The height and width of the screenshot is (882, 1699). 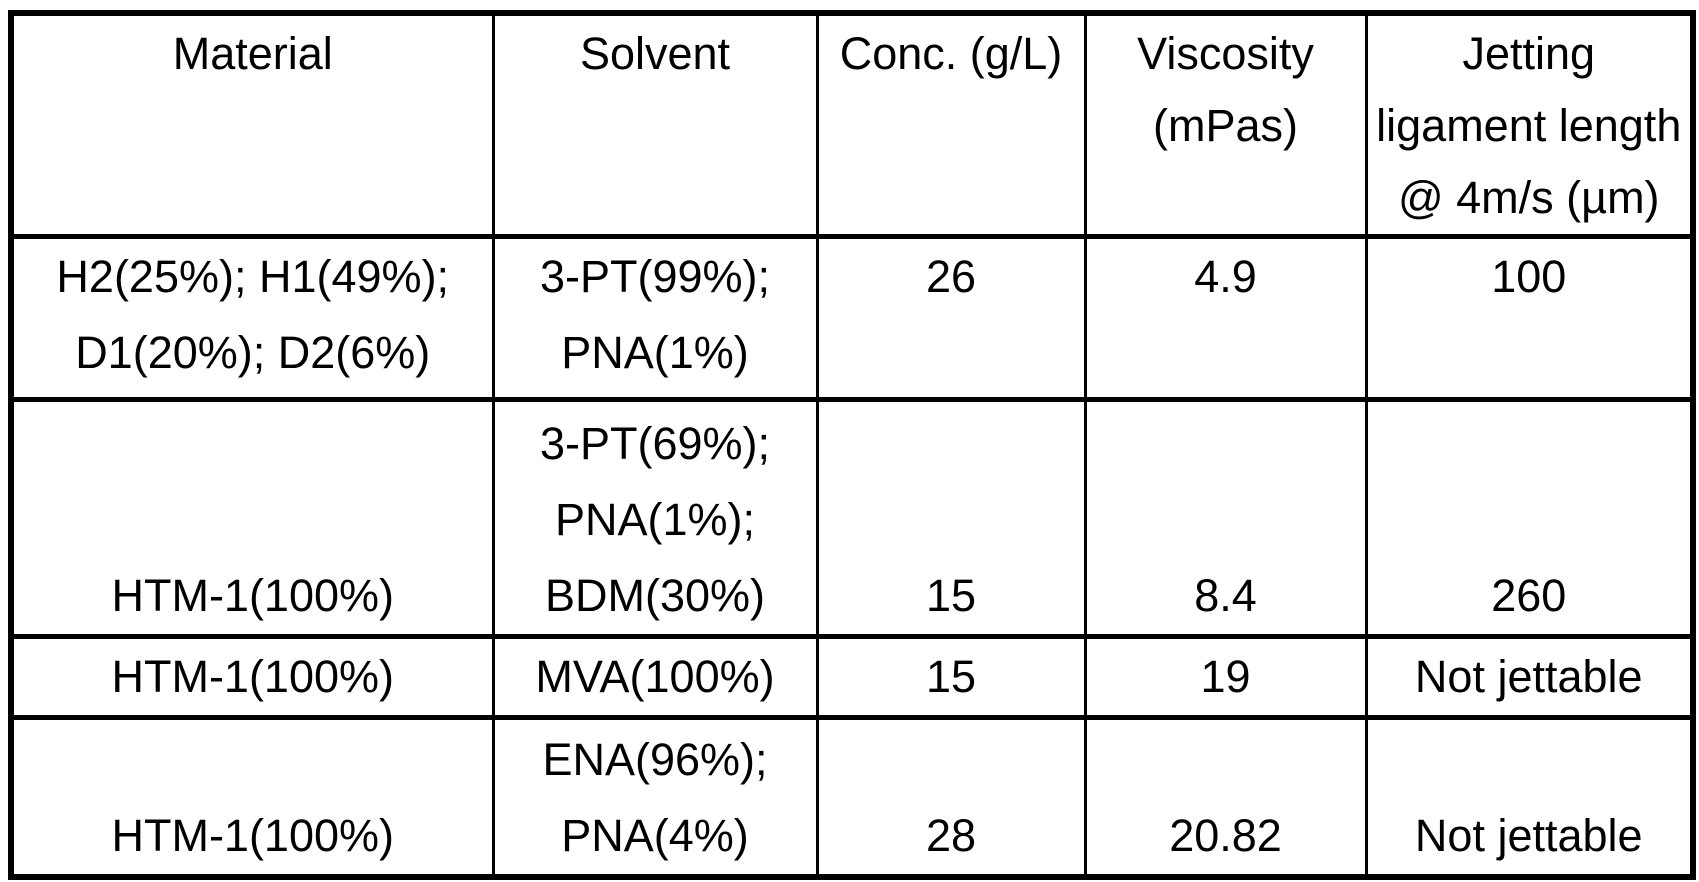 I want to click on header-label-line: (mPas), so click(x=1225, y=125).